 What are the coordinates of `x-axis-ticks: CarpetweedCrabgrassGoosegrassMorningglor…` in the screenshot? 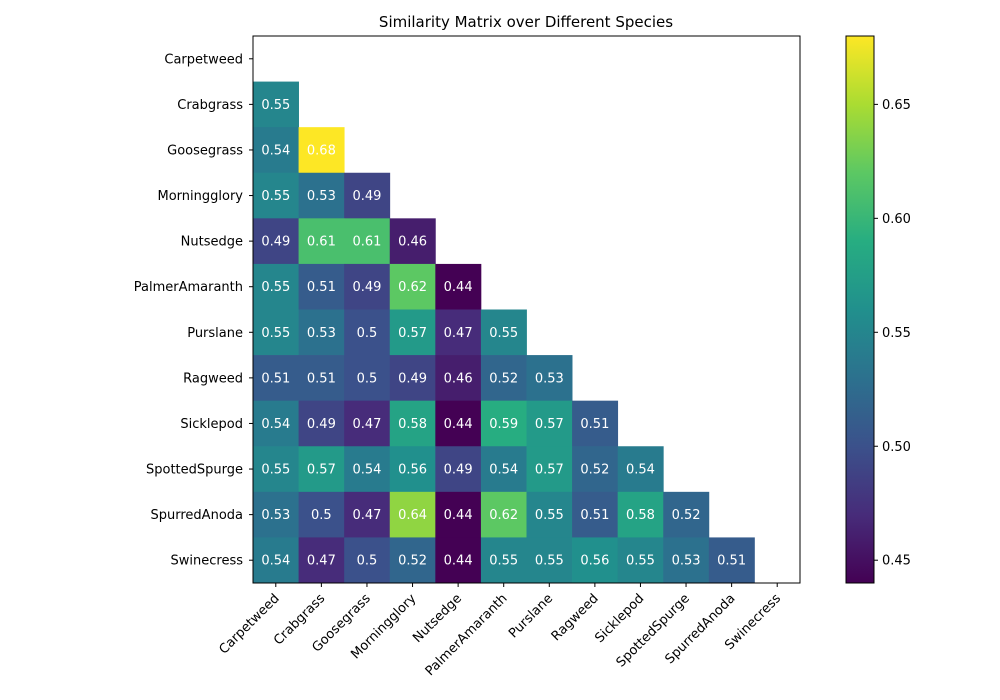 It's located at (500, 631).